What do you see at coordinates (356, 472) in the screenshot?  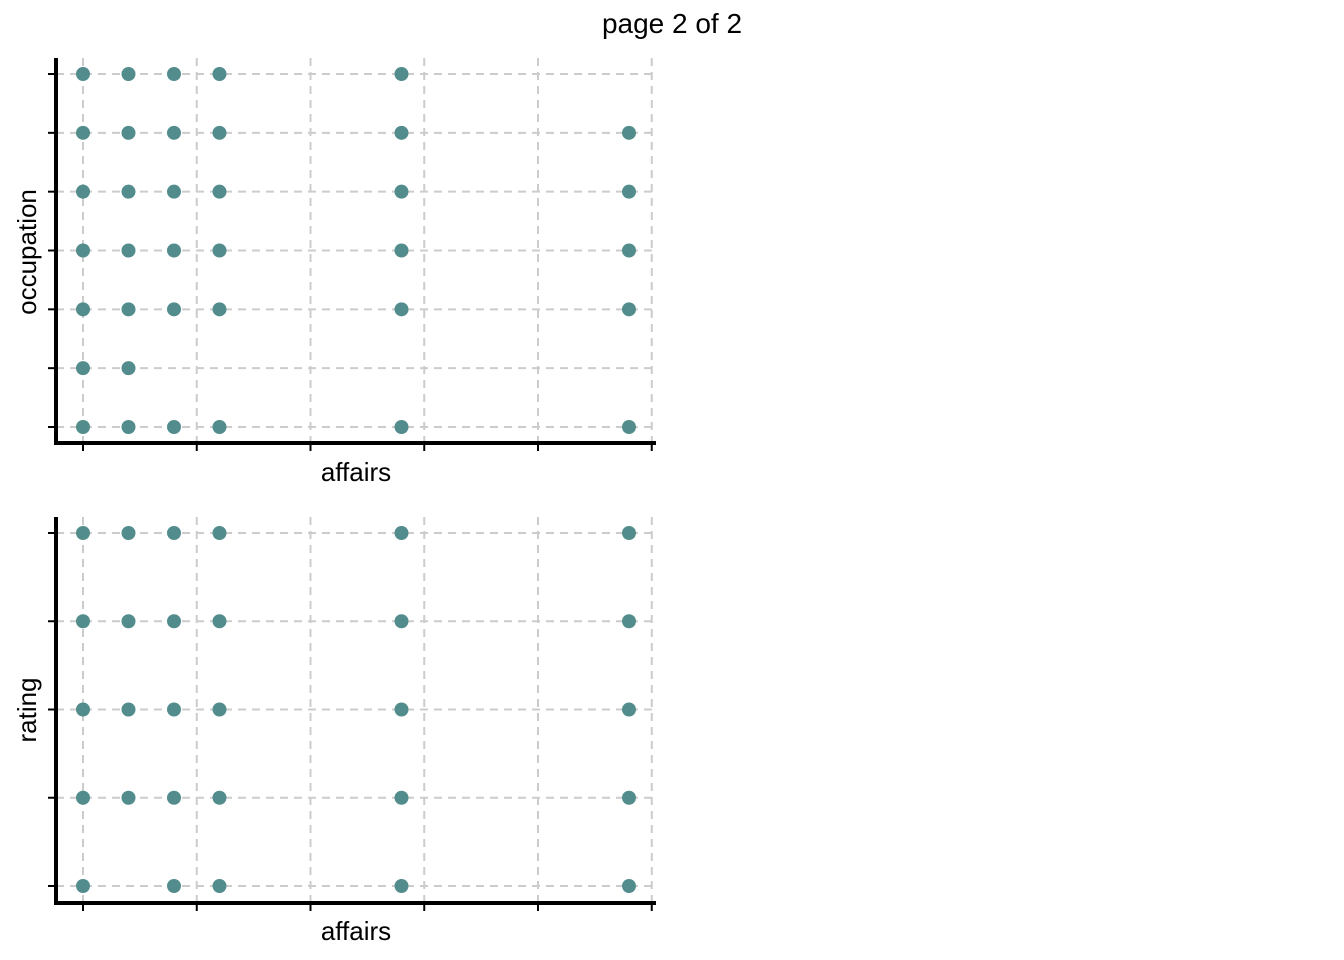 I see `occupation-x-axis-title: affairs` at bounding box center [356, 472].